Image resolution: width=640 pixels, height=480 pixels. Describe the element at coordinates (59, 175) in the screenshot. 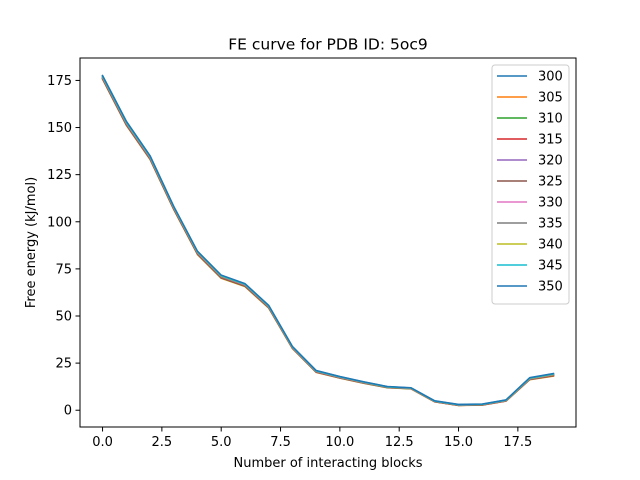

I see `y-tick-label: 125` at that location.